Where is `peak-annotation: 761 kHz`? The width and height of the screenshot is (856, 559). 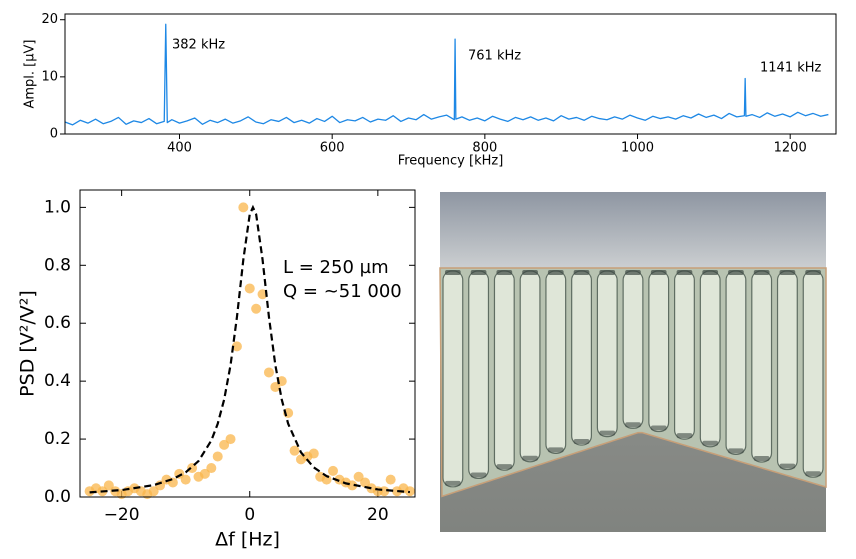 peak-annotation: 761 kHz is located at coordinates (494, 56).